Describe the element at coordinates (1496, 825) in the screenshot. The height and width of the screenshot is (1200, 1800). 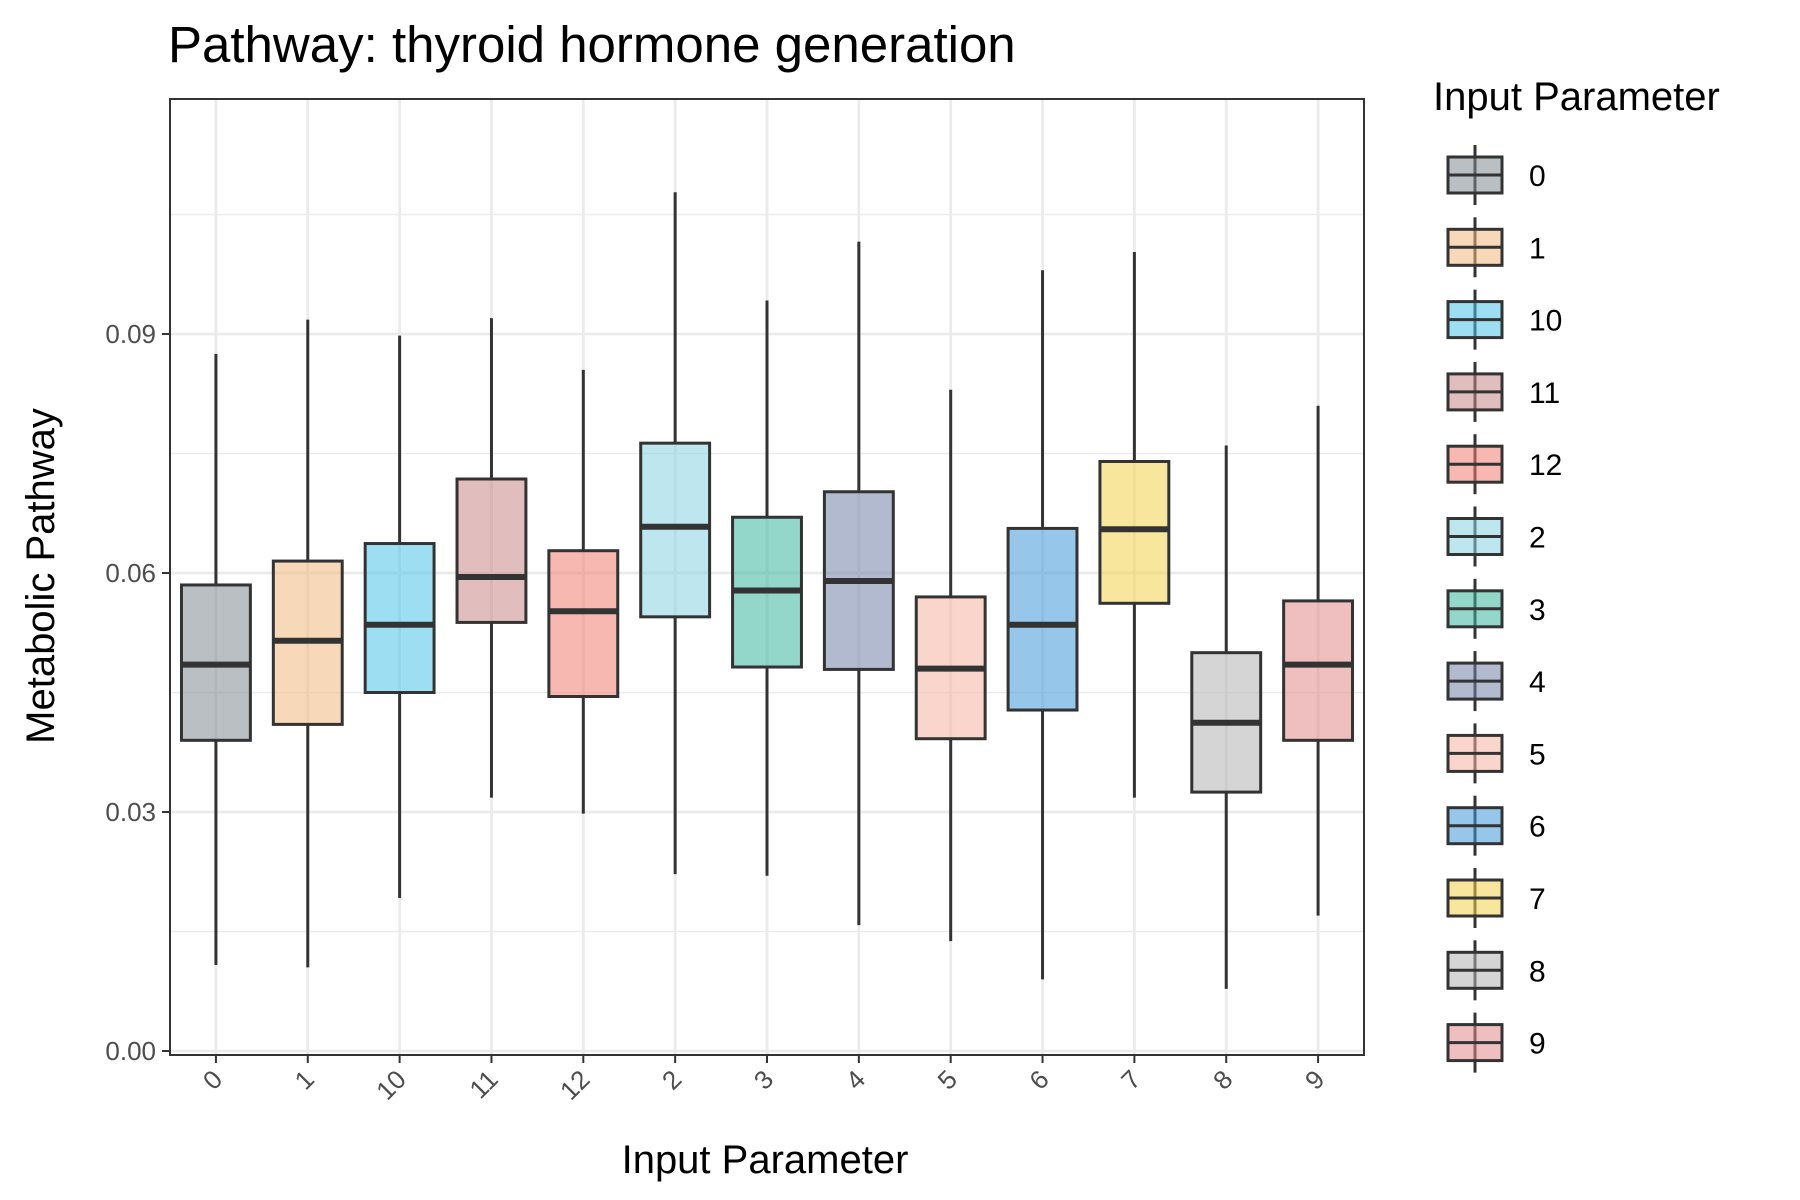
I see `legend-item-6: 6` at that location.